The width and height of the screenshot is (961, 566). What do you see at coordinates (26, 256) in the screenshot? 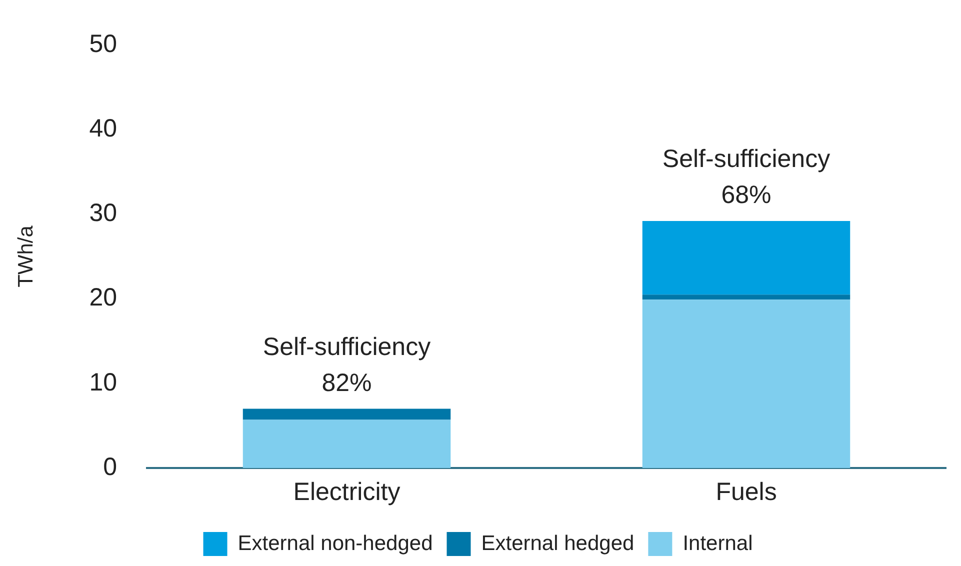
I see `y-axis-title: TWh/a` at bounding box center [26, 256].